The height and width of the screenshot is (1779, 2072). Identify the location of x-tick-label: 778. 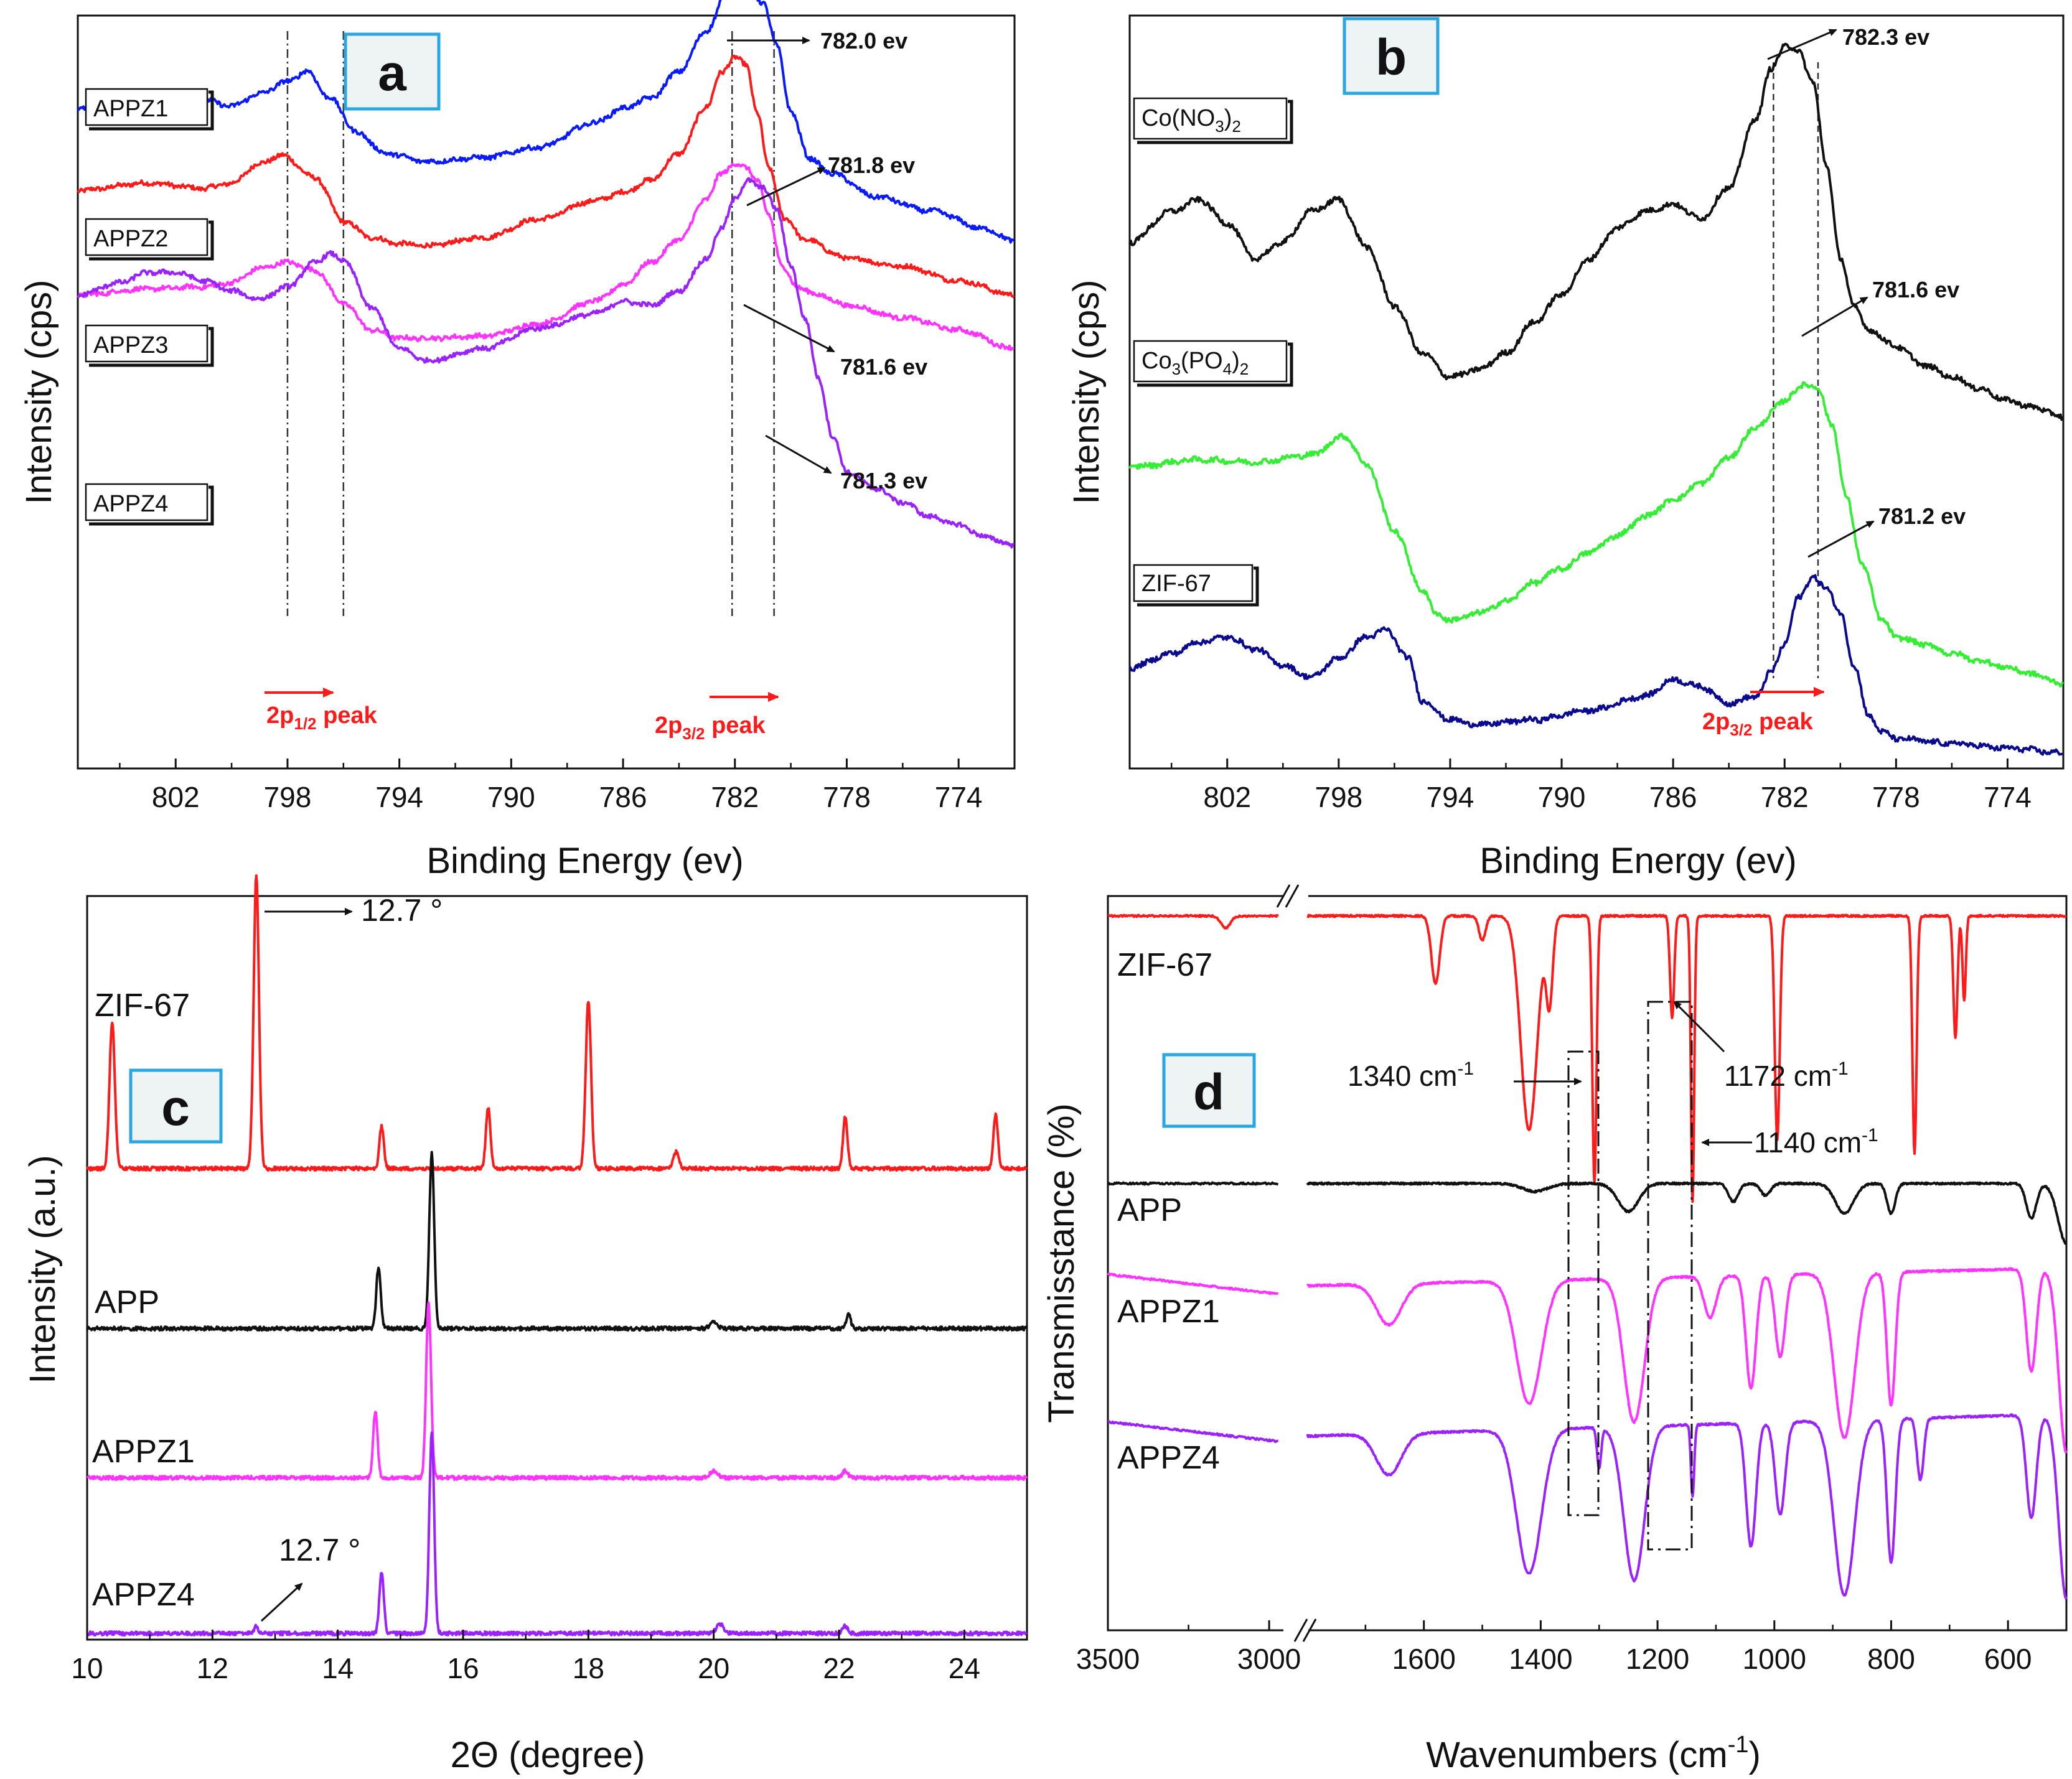
(847, 797).